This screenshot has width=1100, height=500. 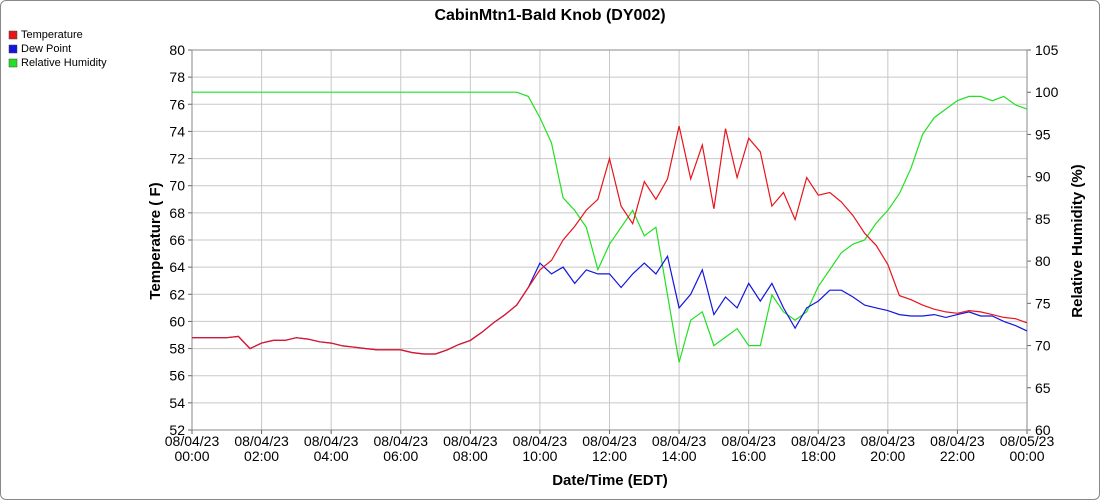 I want to click on legend-label: Relative Humidity, so click(x=64, y=63).